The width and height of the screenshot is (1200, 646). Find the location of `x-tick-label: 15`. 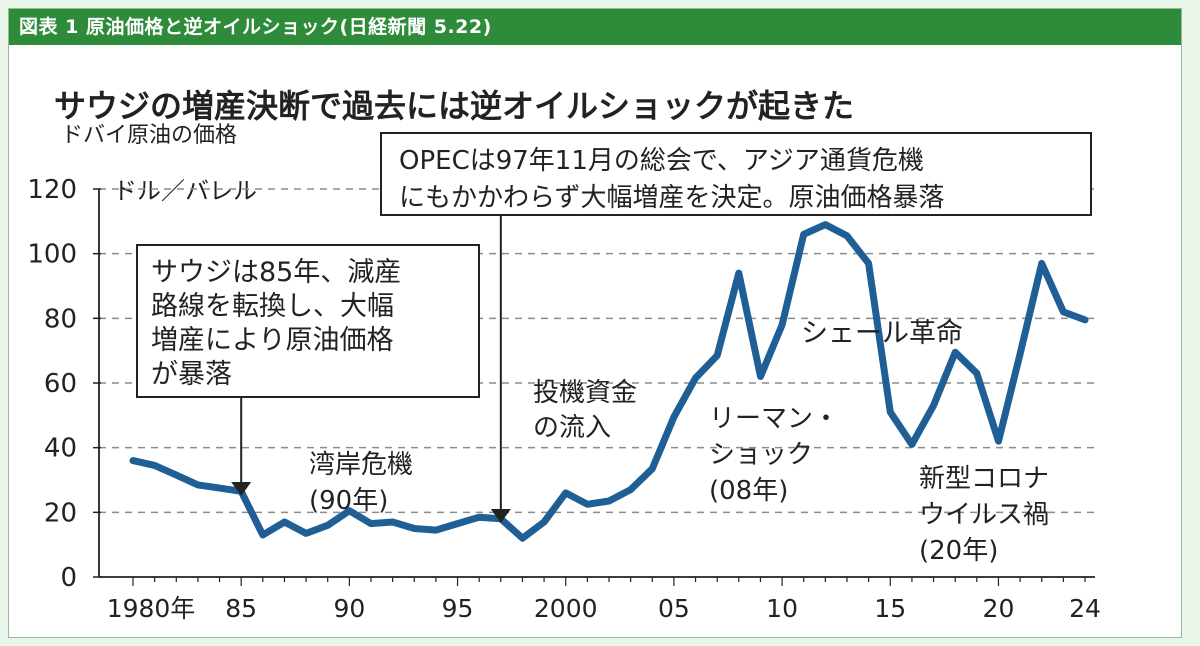

x-tick-label: 15 is located at coordinates (890, 608).